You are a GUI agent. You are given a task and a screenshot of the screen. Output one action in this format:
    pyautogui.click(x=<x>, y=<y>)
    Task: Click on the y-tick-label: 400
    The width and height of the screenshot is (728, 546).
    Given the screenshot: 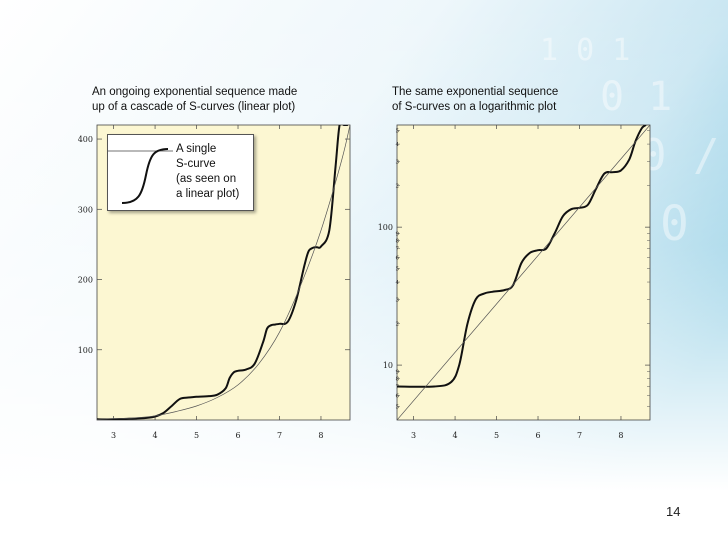 What is the action you would take?
    pyautogui.click(x=85, y=139)
    